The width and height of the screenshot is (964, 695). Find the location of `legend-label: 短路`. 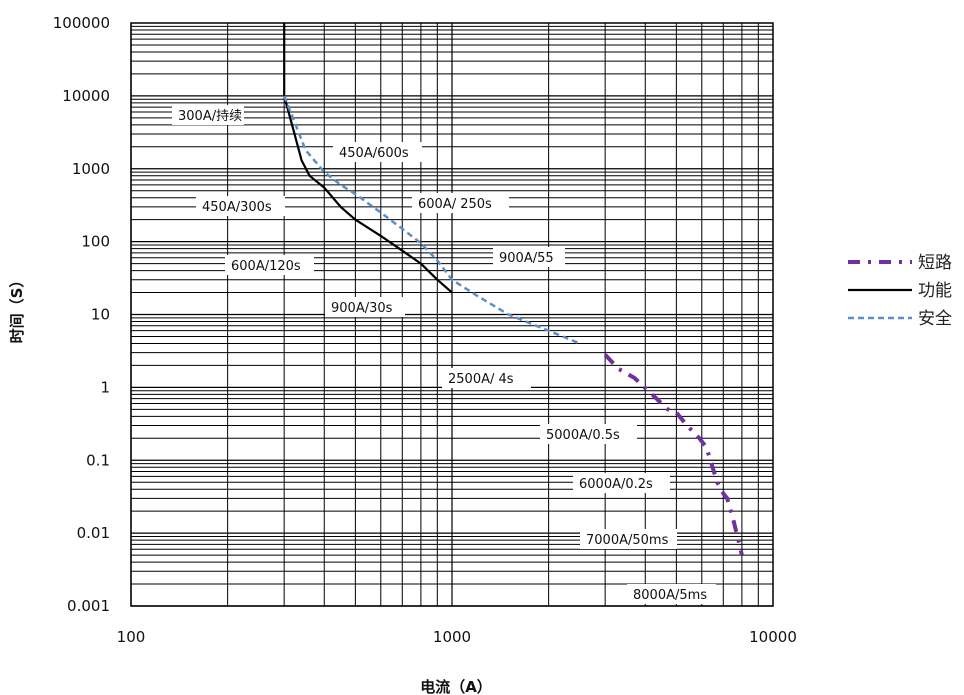

legend-label: 短路 is located at coordinates (935, 263).